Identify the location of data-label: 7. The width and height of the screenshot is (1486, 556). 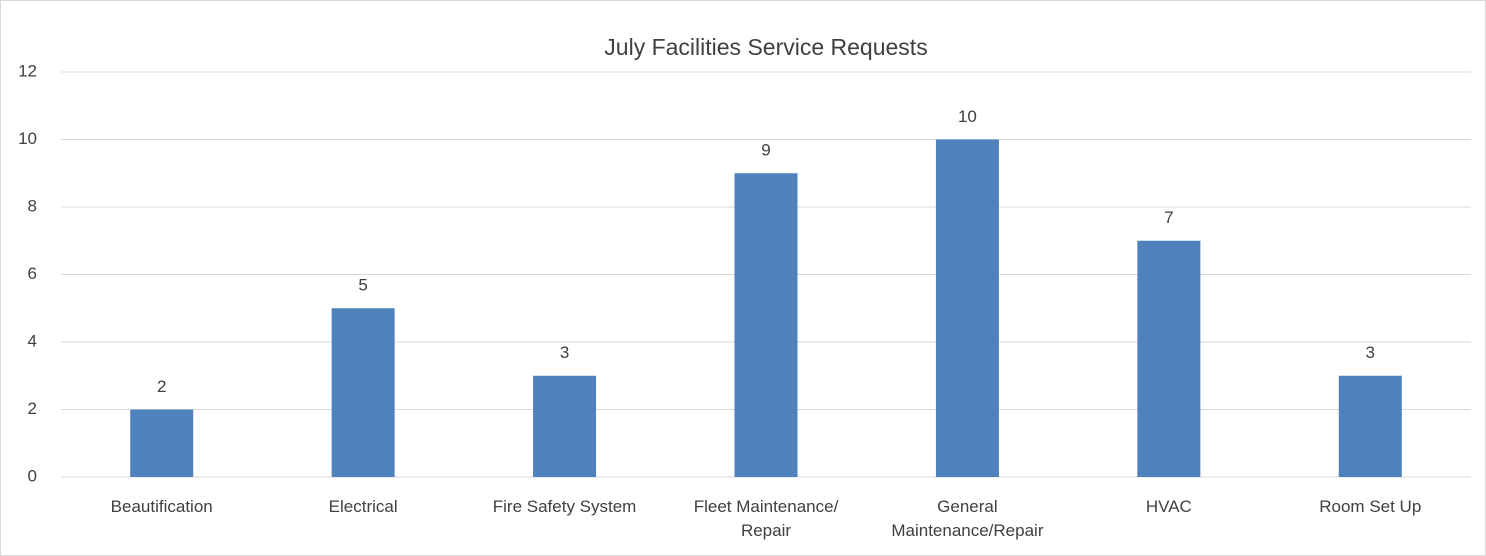
(1168, 217).